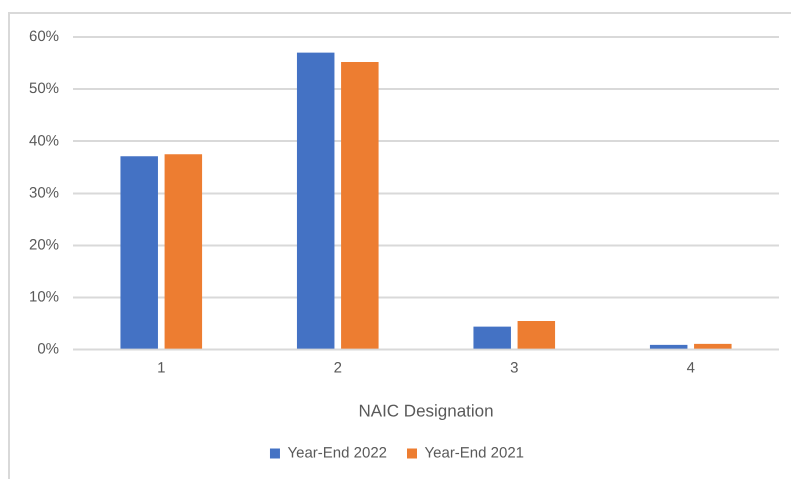 This screenshot has width=791, height=479. What do you see at coordinates (44, 89) in the screenshot?
I see `y-tick-label: 50%` at bounding box center [44, 89].